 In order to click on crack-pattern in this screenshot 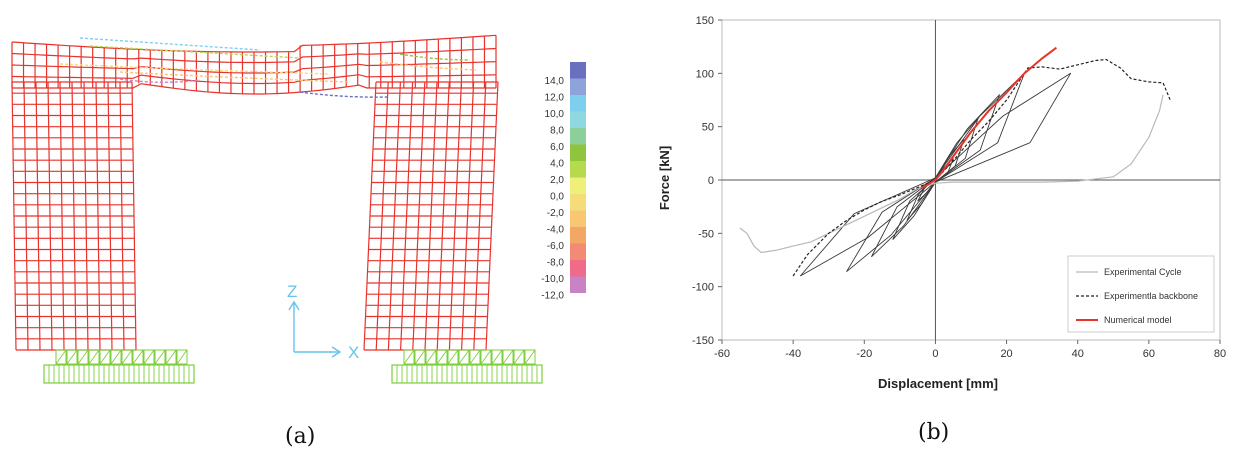, I will do `click(268, 67)`.